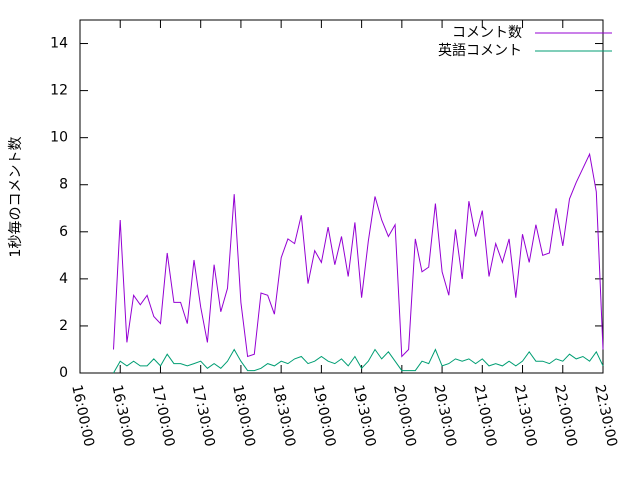 This screenshot has width=640, height=480. I want to click on x-tick-label: 16:30:00, so click(122, 415).